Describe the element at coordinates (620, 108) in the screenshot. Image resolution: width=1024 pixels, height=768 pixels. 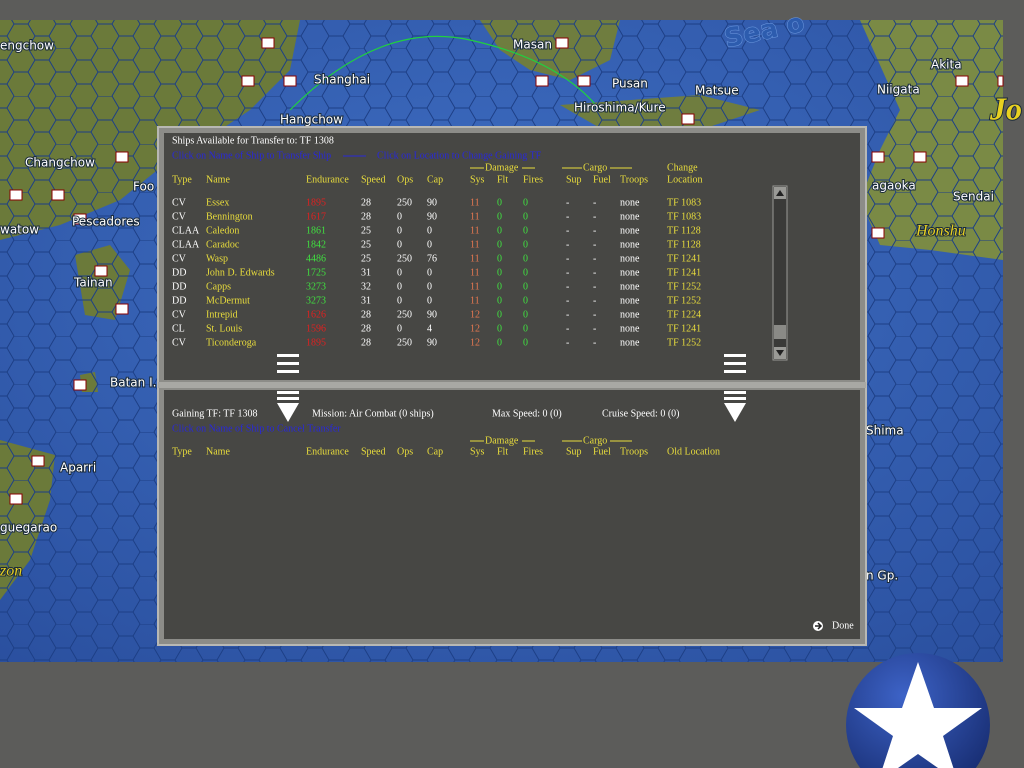
I see `map-label: Hiroshima/Kure` at that location.